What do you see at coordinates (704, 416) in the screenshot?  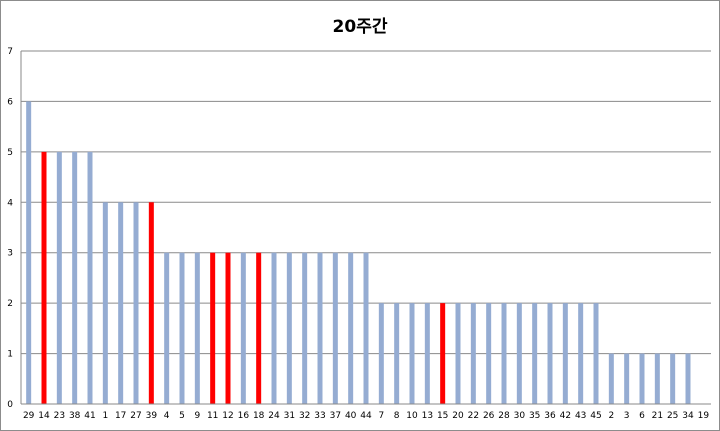 I see `x-tick-label: 19` at bounding box center [704, 416].